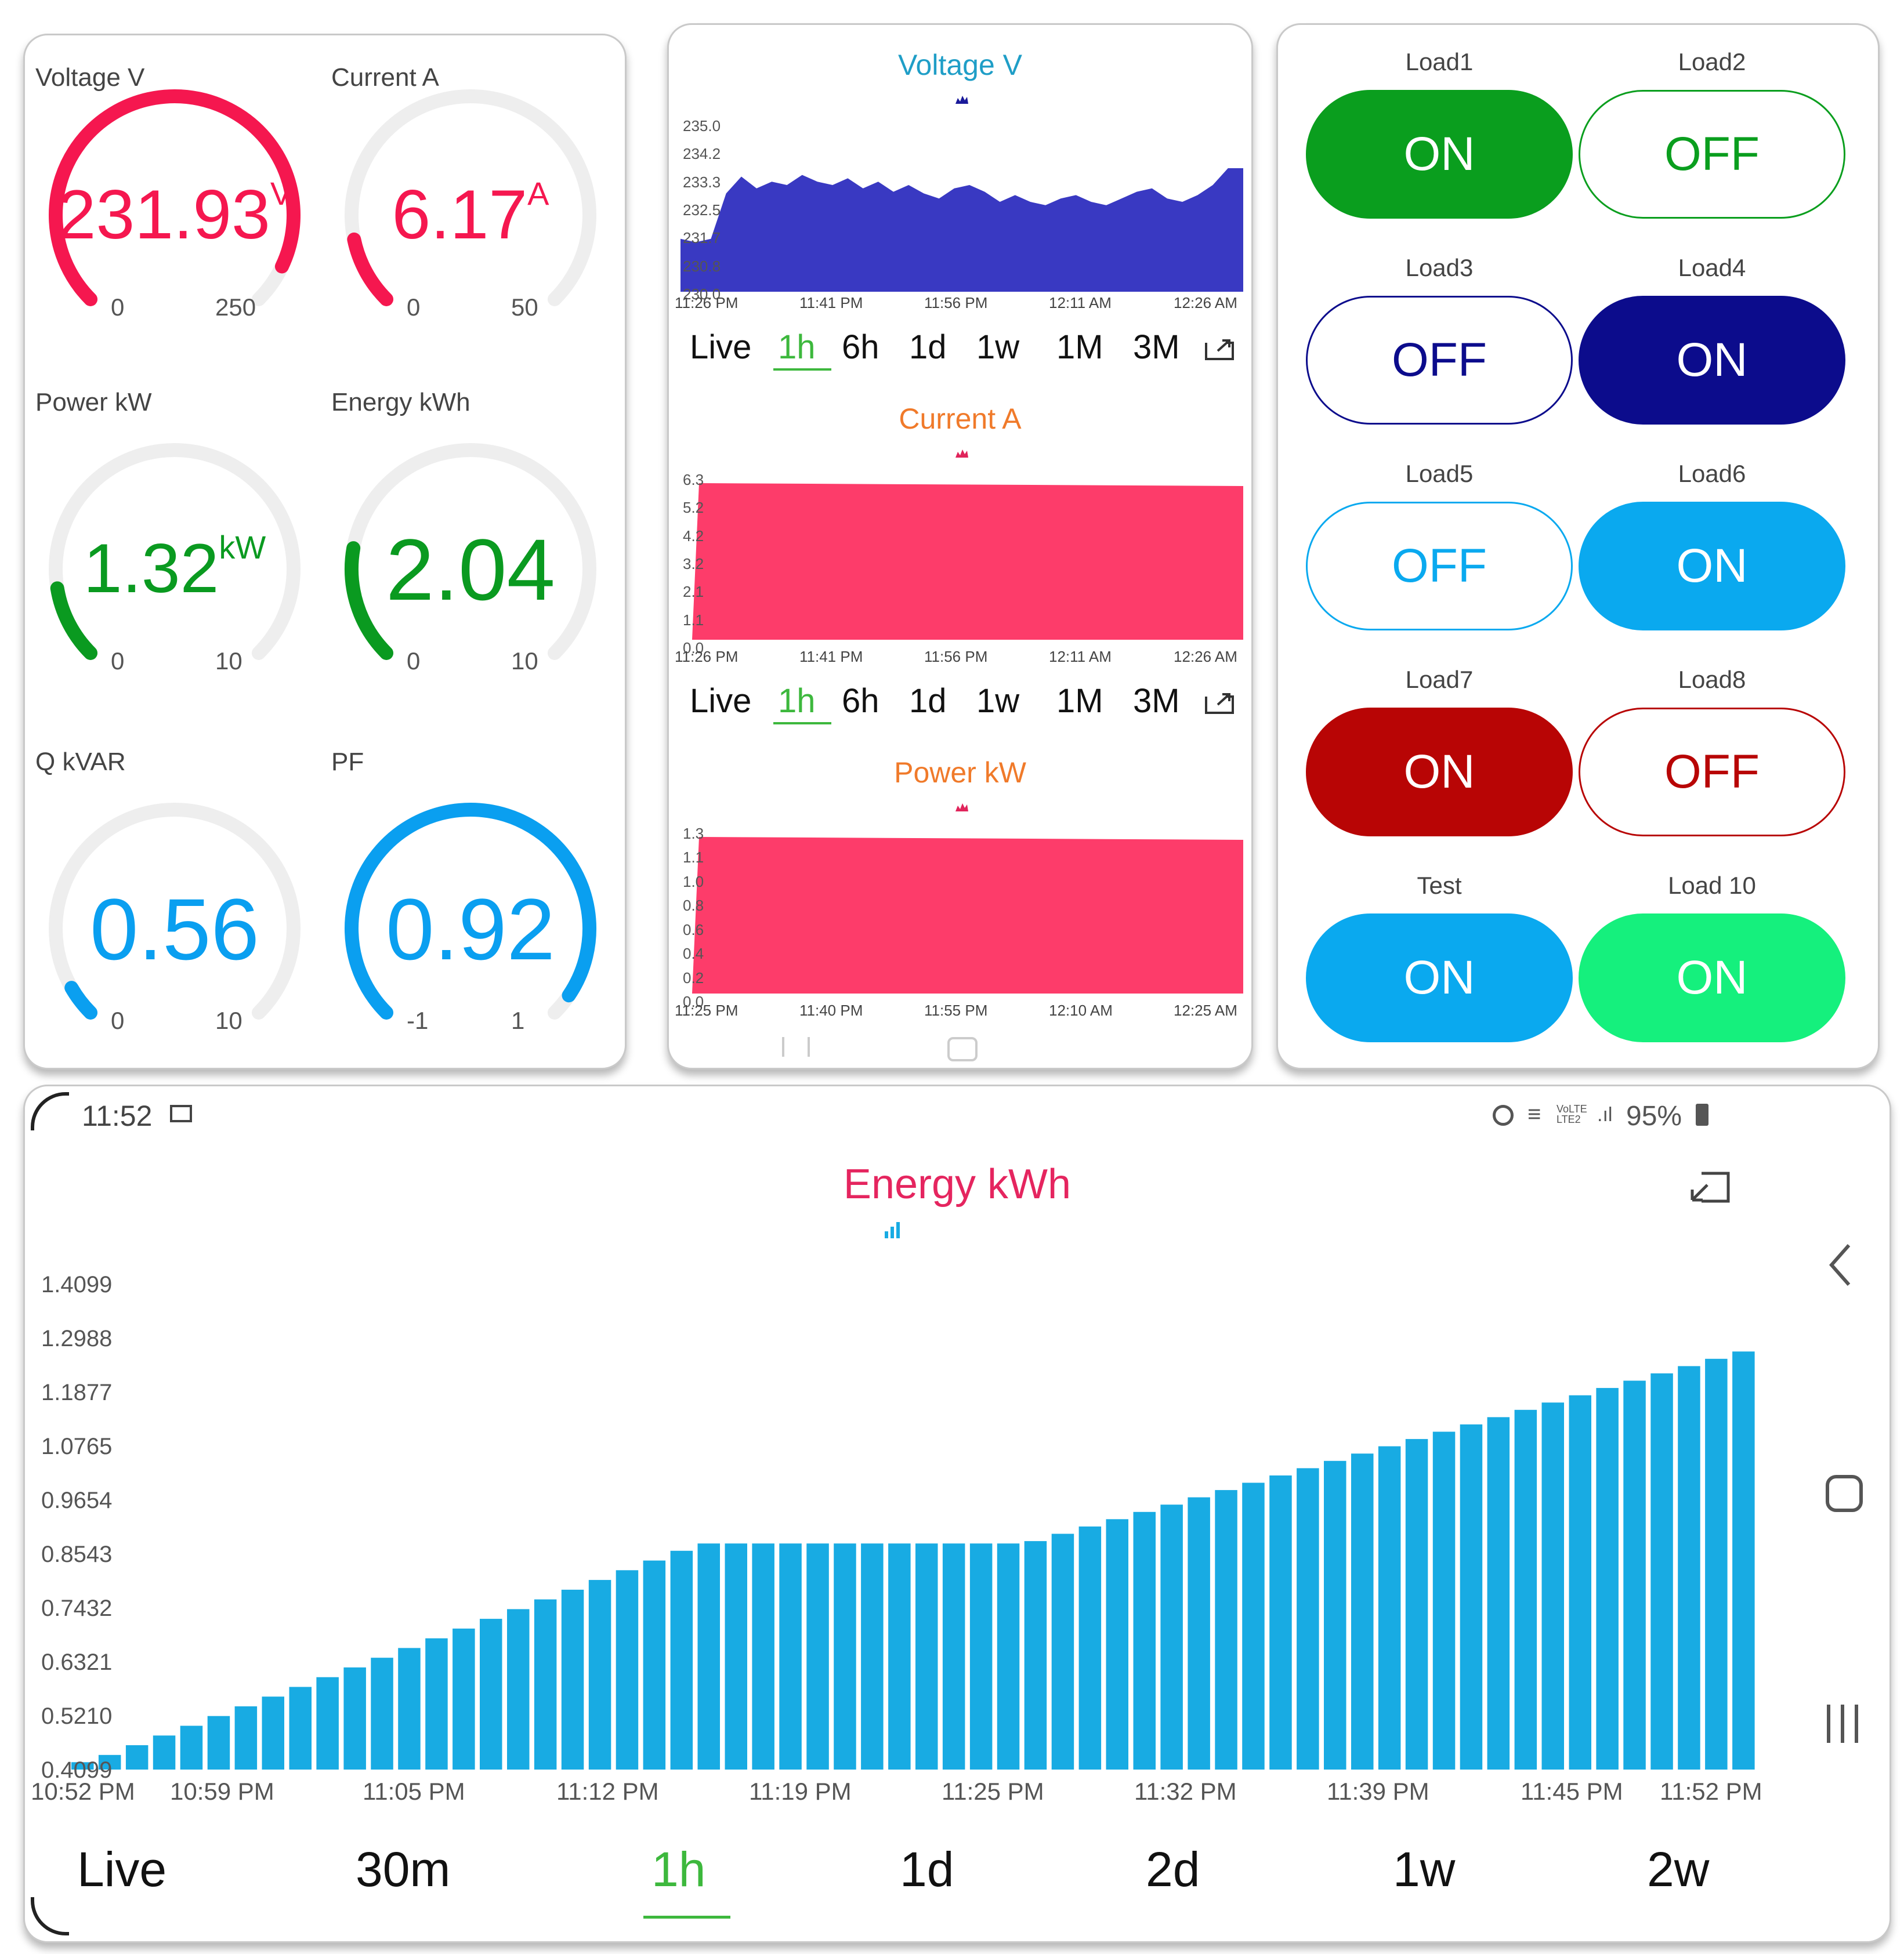 This screenshot has width=1904, height=1954. Describe the element at coordinates (1843, 1724) in the screenshot. I see `recents-icon` at that location.